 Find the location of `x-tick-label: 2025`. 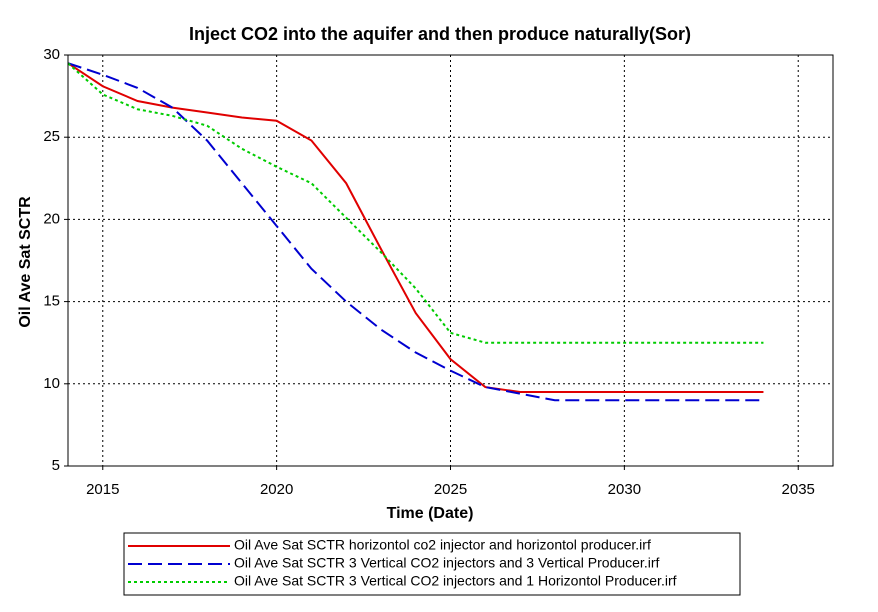

x-tick-label: 2025 is located at coordinates (450, 489).